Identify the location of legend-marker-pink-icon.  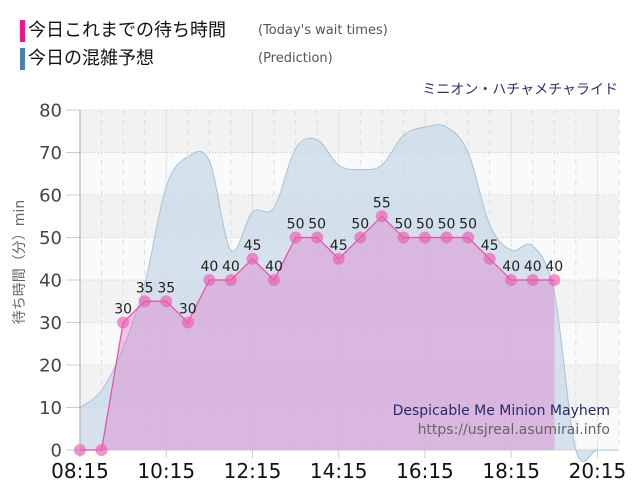
(22, 31).